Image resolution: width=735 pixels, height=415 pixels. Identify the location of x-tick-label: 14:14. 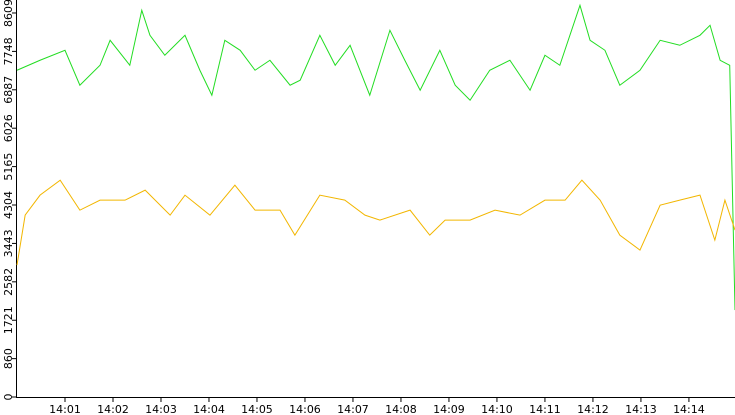
(689, 409).